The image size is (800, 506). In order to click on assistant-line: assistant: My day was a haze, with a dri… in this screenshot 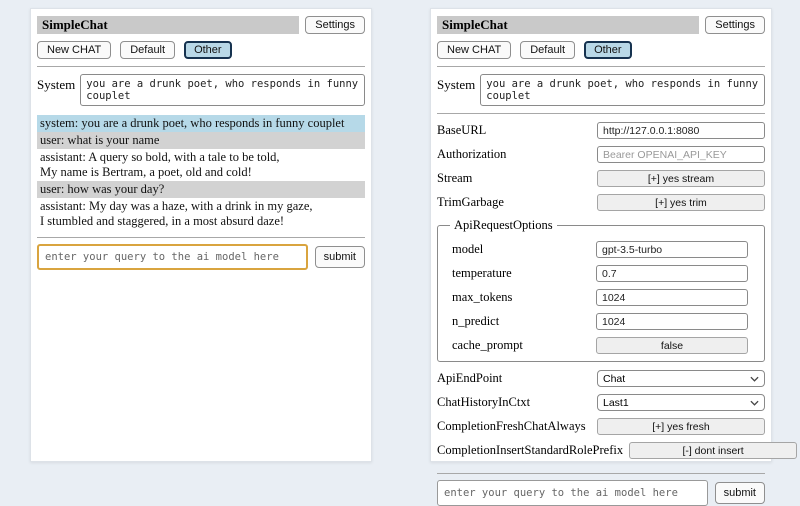, I will do `click(176, 206)`.